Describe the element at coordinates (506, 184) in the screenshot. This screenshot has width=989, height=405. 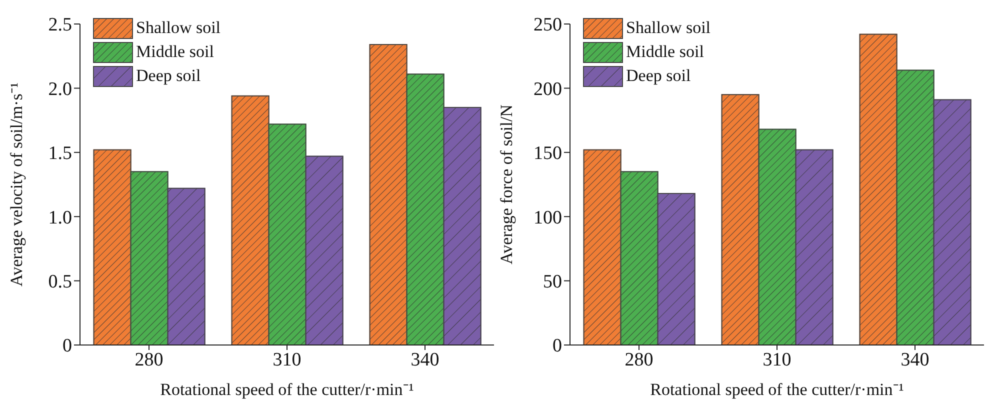
I see `y-axis-title: Average force of soil/N` at that location.